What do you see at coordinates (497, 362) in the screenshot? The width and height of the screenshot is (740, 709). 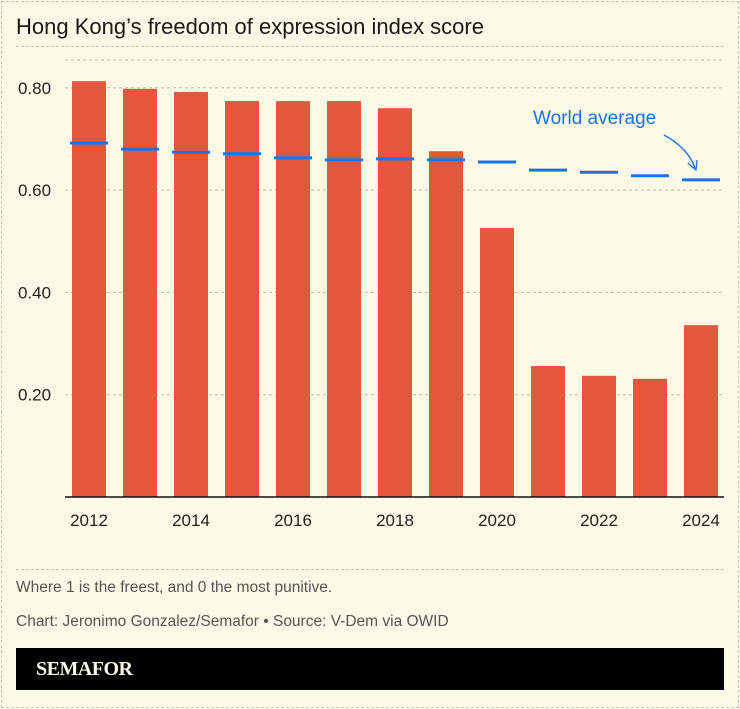 I see `bar-2020` at bounding box center [497, 362].